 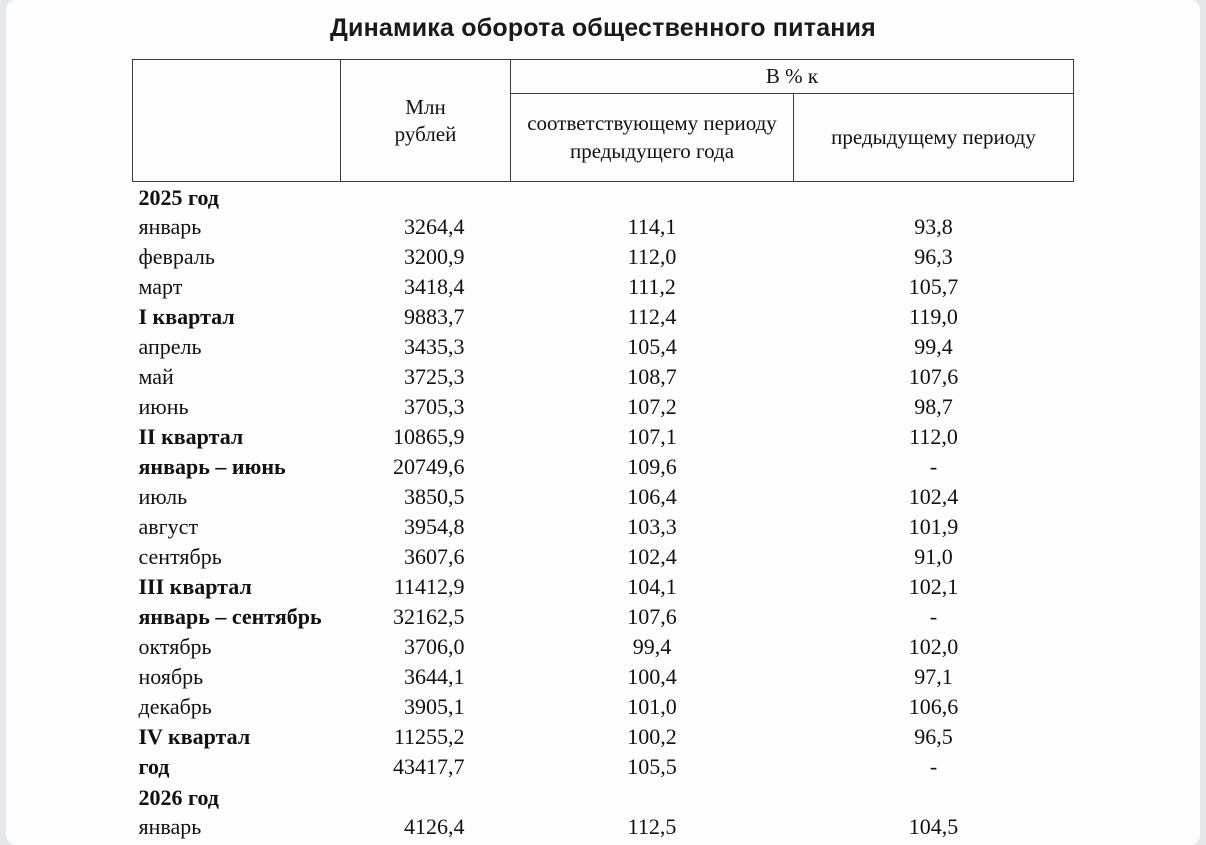 What do you see at coordinates (603, 227) in the screenshot?
I see `table-row: январь 3264,4 114,1 93,8` at bounding box center [603, 227].